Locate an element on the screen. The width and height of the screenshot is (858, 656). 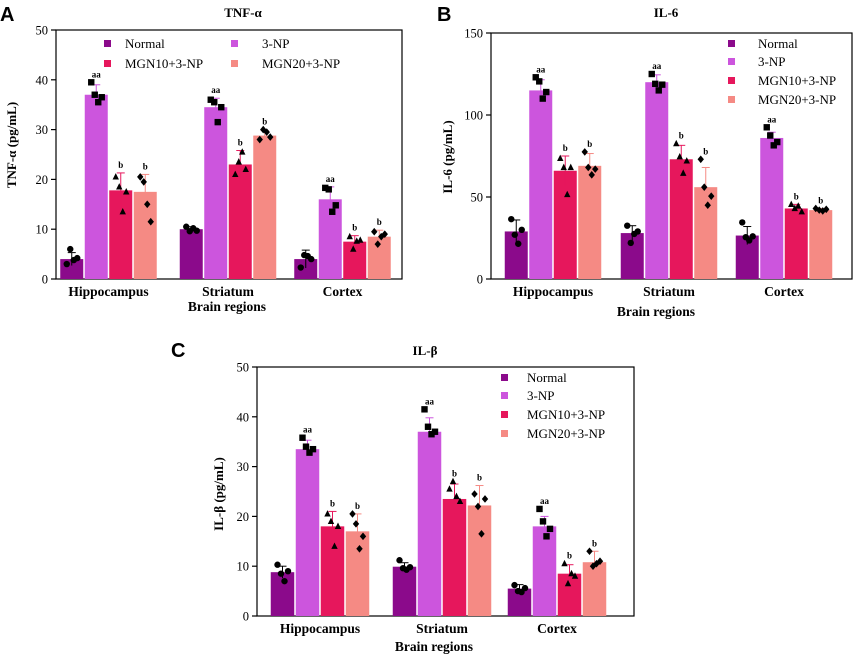
bar-mgn20-cortex is located at coordinates (594, 589).